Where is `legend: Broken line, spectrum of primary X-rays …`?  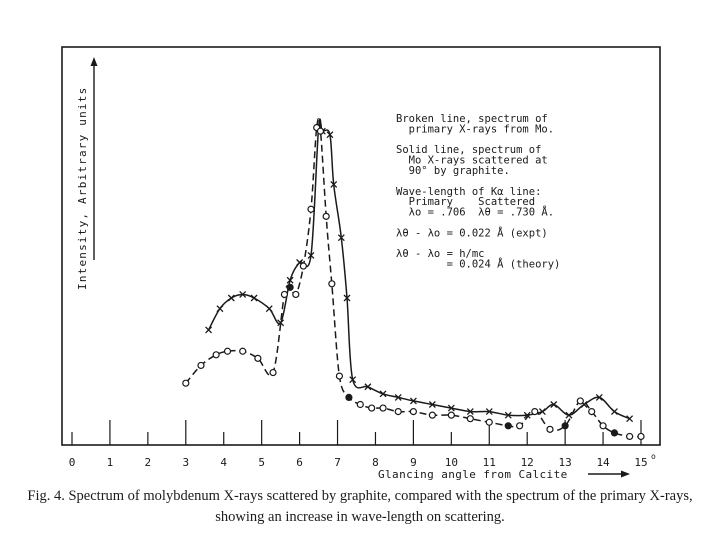 legend: Broken line, spectrum of primary X-rays … is located at coordinates (478, 192).